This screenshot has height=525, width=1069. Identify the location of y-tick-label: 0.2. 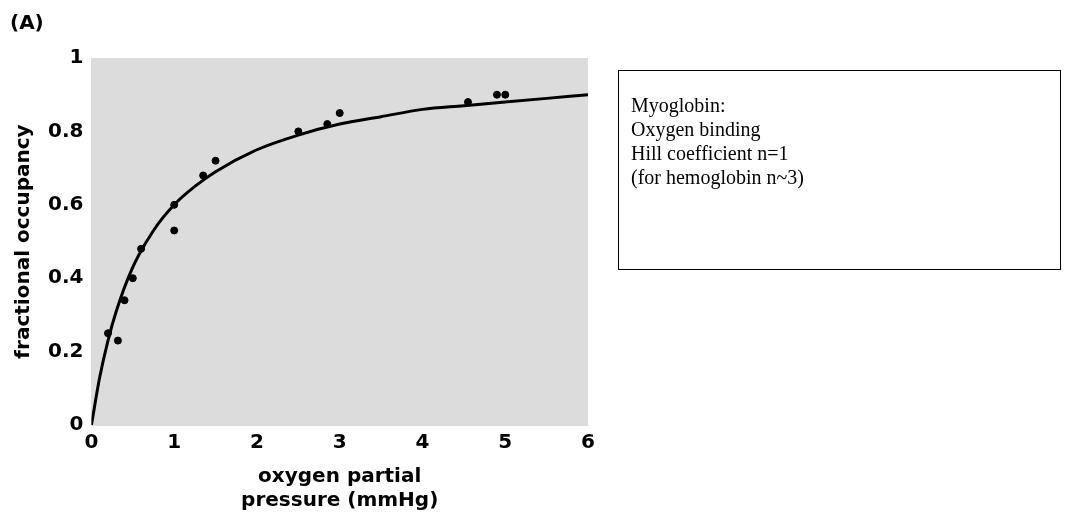
(65, 349).